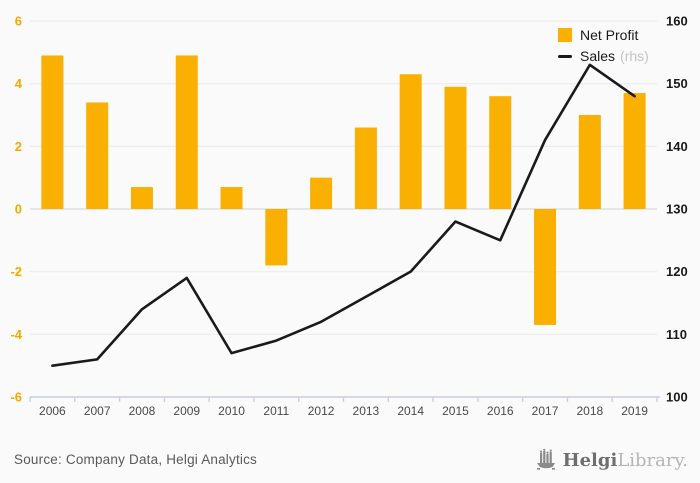 The image size is (700, 483). What do you see at coordinates (366, 411) in the screenshot?
I see `x-axis-label-2013: 2013` at bounding box center [366, 411].